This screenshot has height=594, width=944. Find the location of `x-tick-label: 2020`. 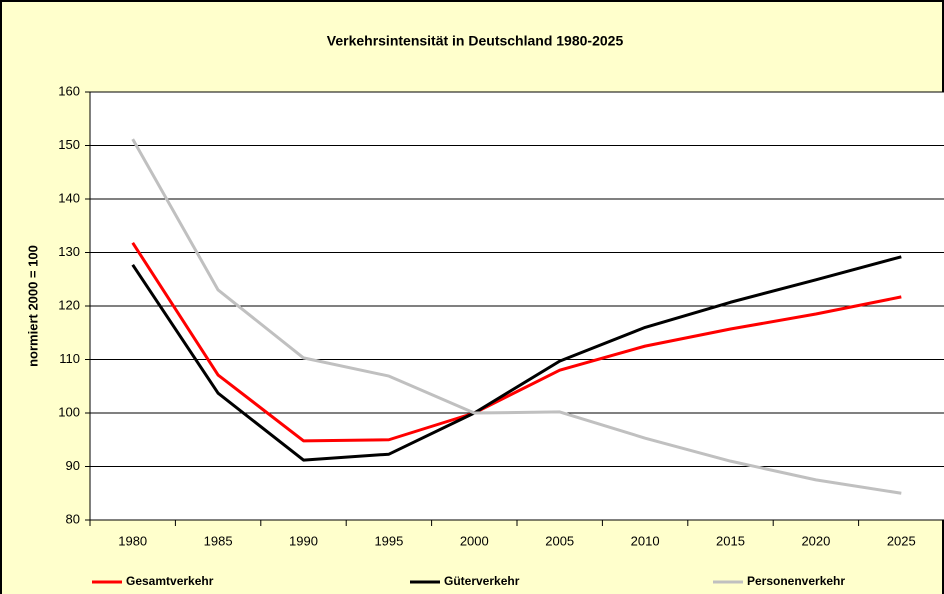

x-tick-label: 2020 is located at coordinates (815, 540).